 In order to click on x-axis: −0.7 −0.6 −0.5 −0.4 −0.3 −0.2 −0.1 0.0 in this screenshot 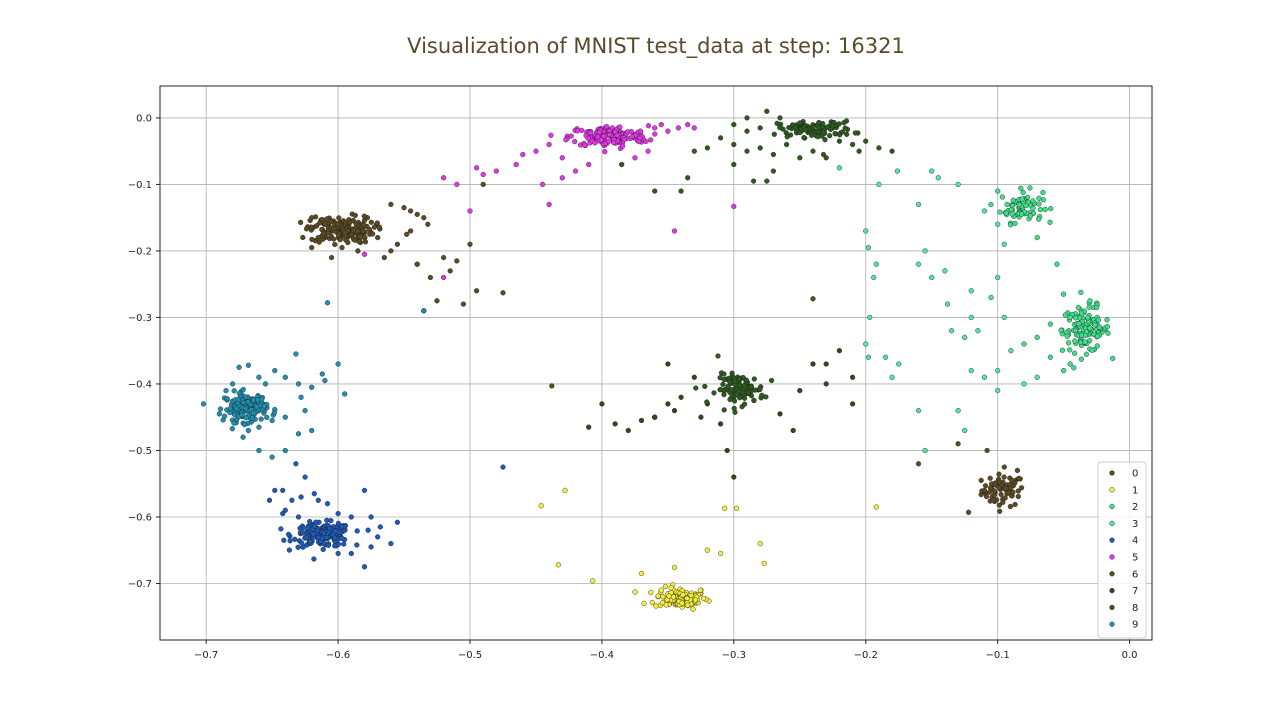, I will do `click(666, 650)`.